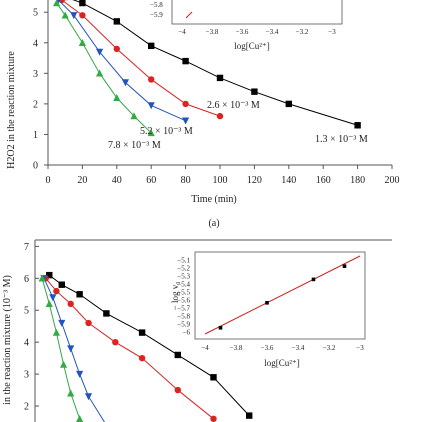 The width and height of the screenshot is (422, 422). Describe the element at coordinates (360, 348) in the screenshot. I see `inset-b-xtick-label: −3` at that location.